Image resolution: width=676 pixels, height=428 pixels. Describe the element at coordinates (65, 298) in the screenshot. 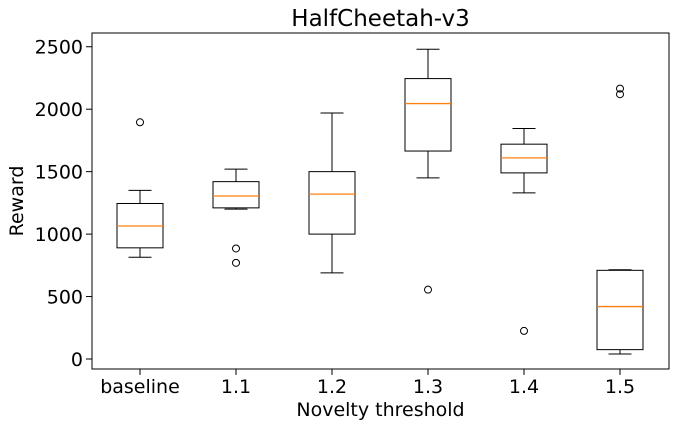

I see `y-tick-label: 500` at that location.